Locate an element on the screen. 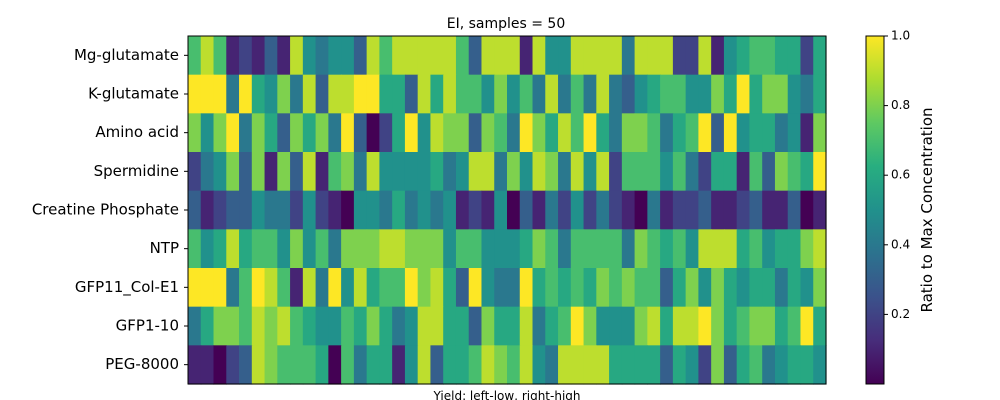  colorbar-tick-label: 0.4 is located at coordinates (900, 244).